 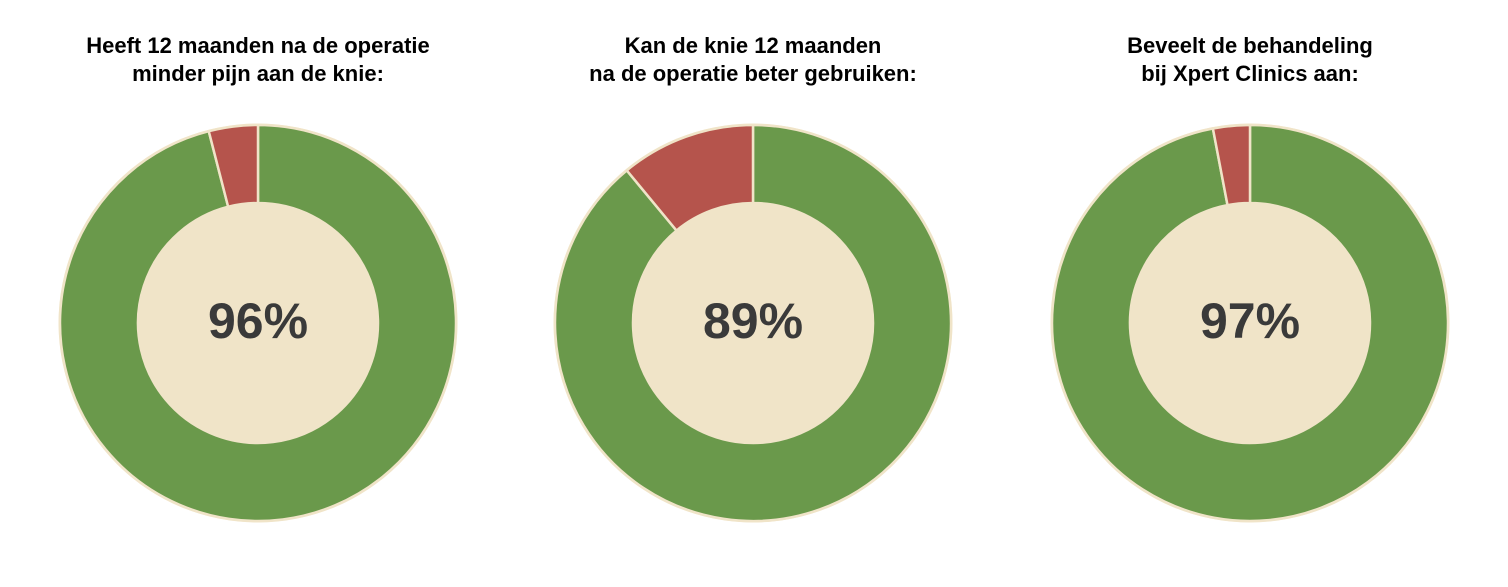 I want to click on chart-title: na de operatie beter gebruiken:, so click(x=753, y=73).